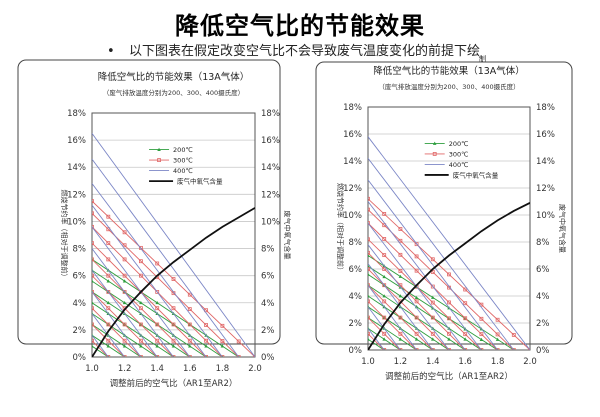  I want to click on x-axis-label: 调整前后的空气比（AR1至AR2）, so click(174, 383).